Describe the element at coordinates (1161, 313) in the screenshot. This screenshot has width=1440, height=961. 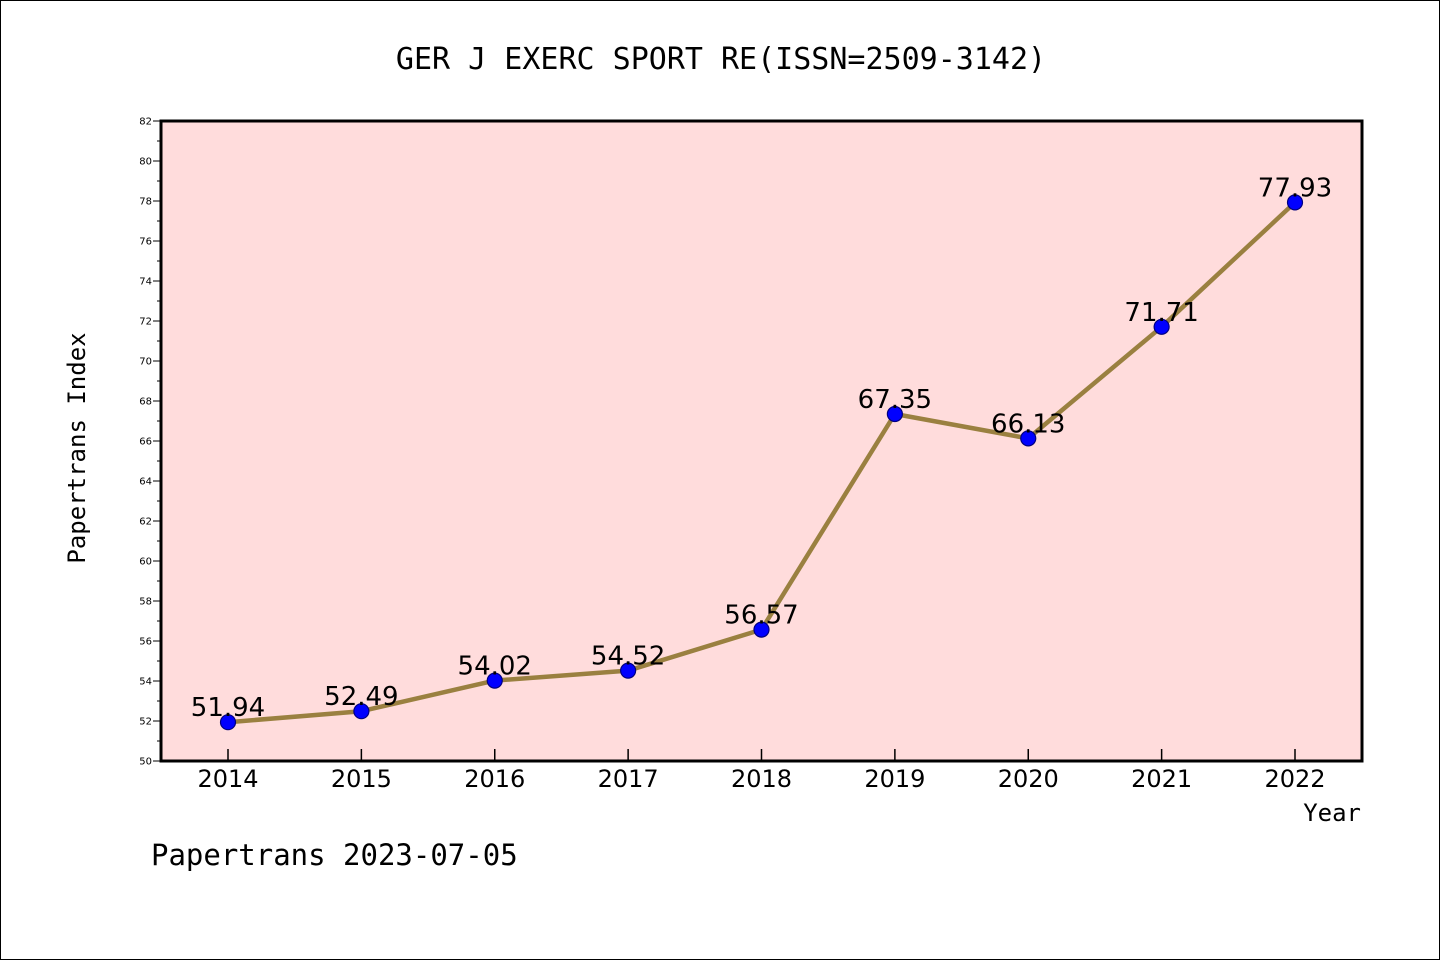
I see `data-label: 71.71` at that location.